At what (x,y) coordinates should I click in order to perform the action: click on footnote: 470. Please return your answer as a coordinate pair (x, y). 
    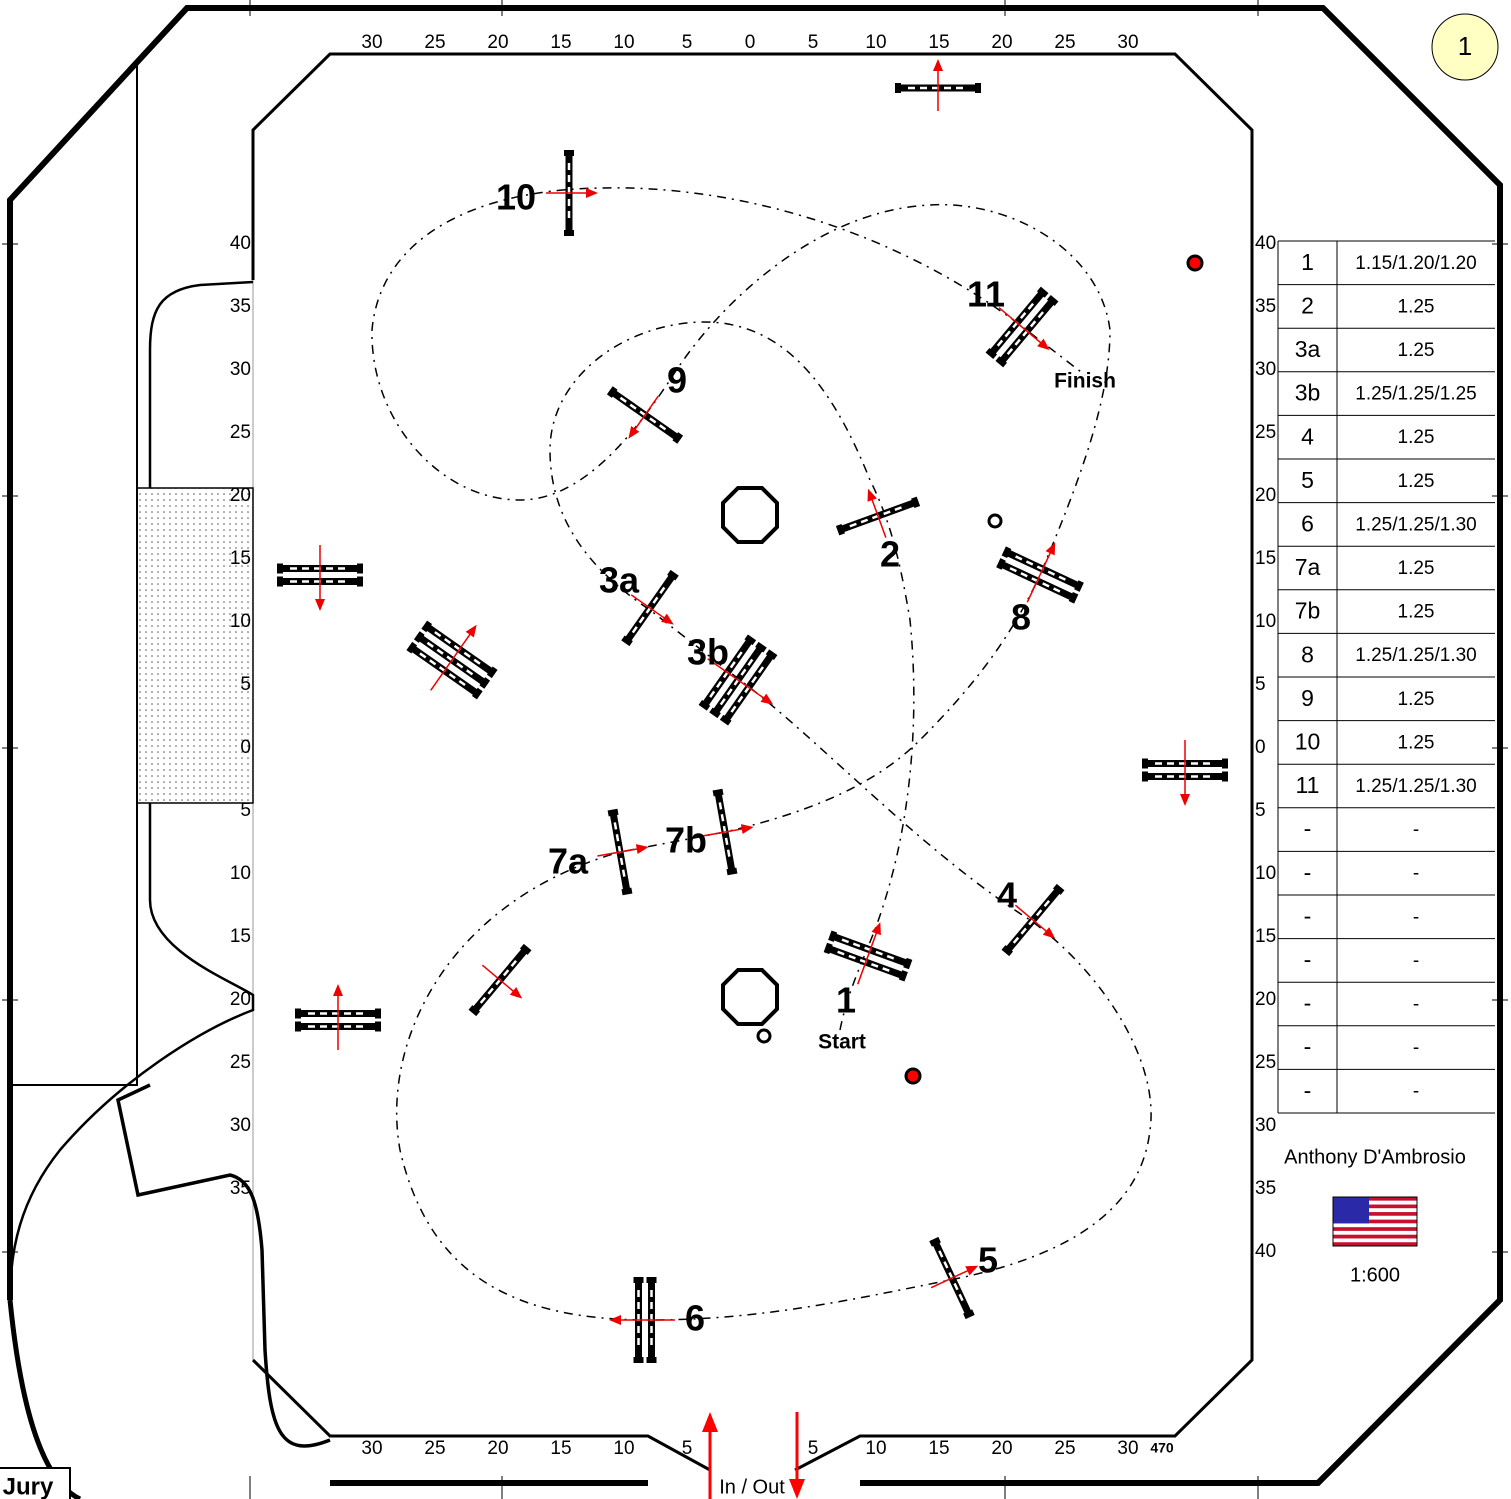
    Looking at the image, I should click on (1162, 1448).